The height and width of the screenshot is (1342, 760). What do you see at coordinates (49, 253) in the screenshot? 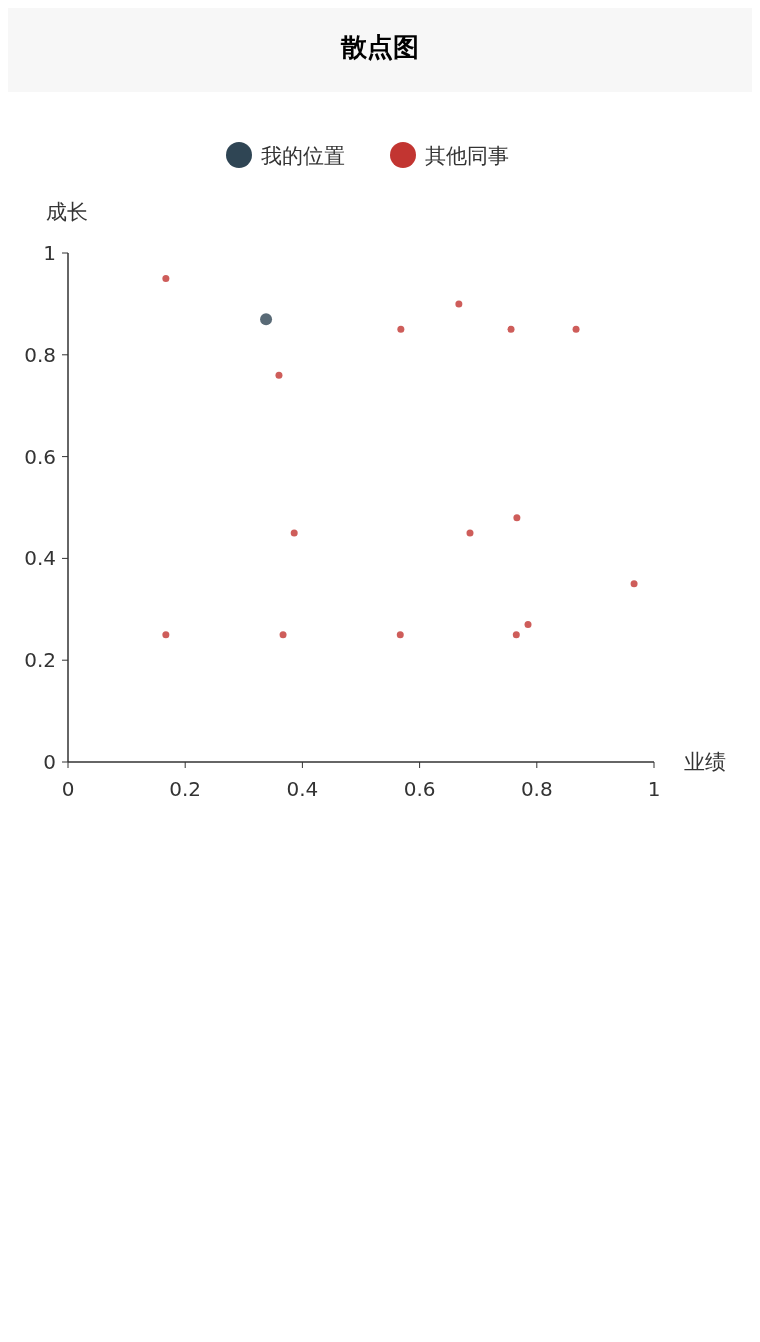
I see `y-tick-label: 1` at bounding box center [49, 253].